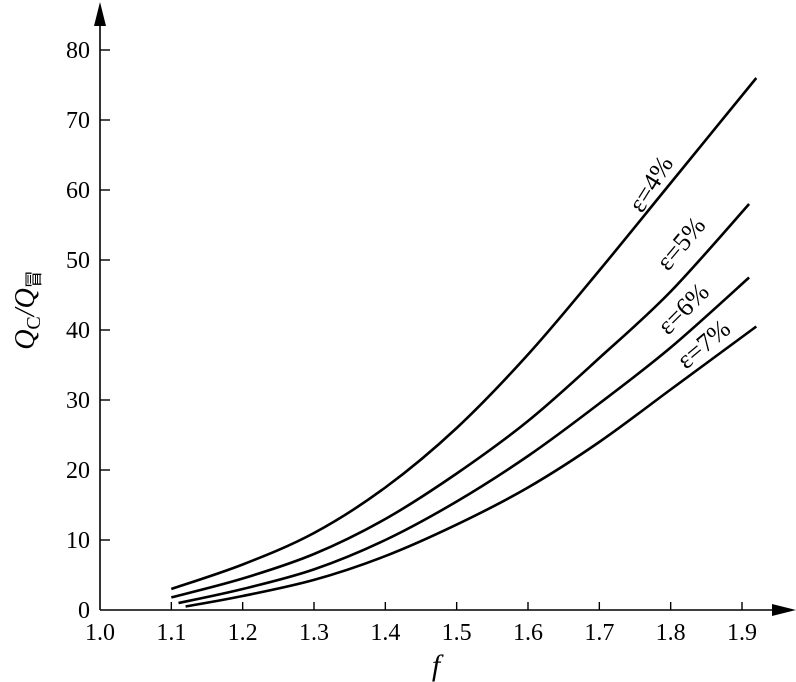  Describe the element at coordinates (78, 191) in the screenshot. I see `y-tick-label: 60` at that location.